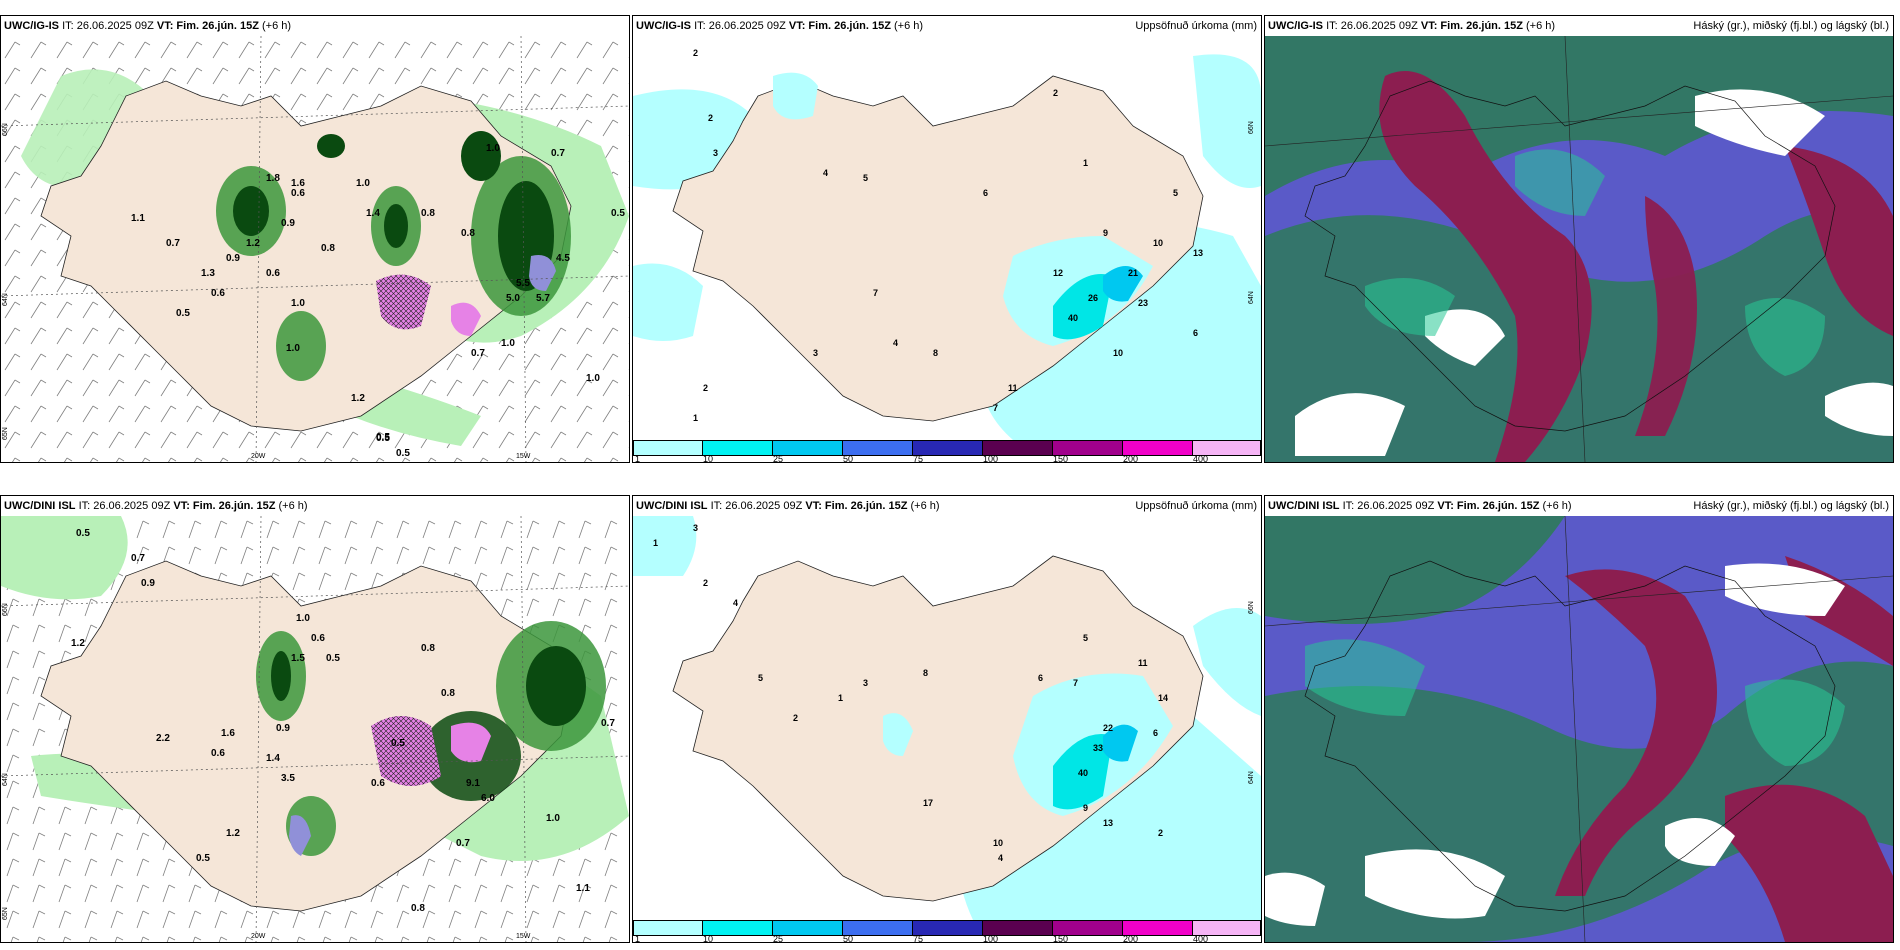  What do you see at coordinates (1085, 808) in the screenshot?
I see `svg-text: 9` at bounding box center [1085, 808].